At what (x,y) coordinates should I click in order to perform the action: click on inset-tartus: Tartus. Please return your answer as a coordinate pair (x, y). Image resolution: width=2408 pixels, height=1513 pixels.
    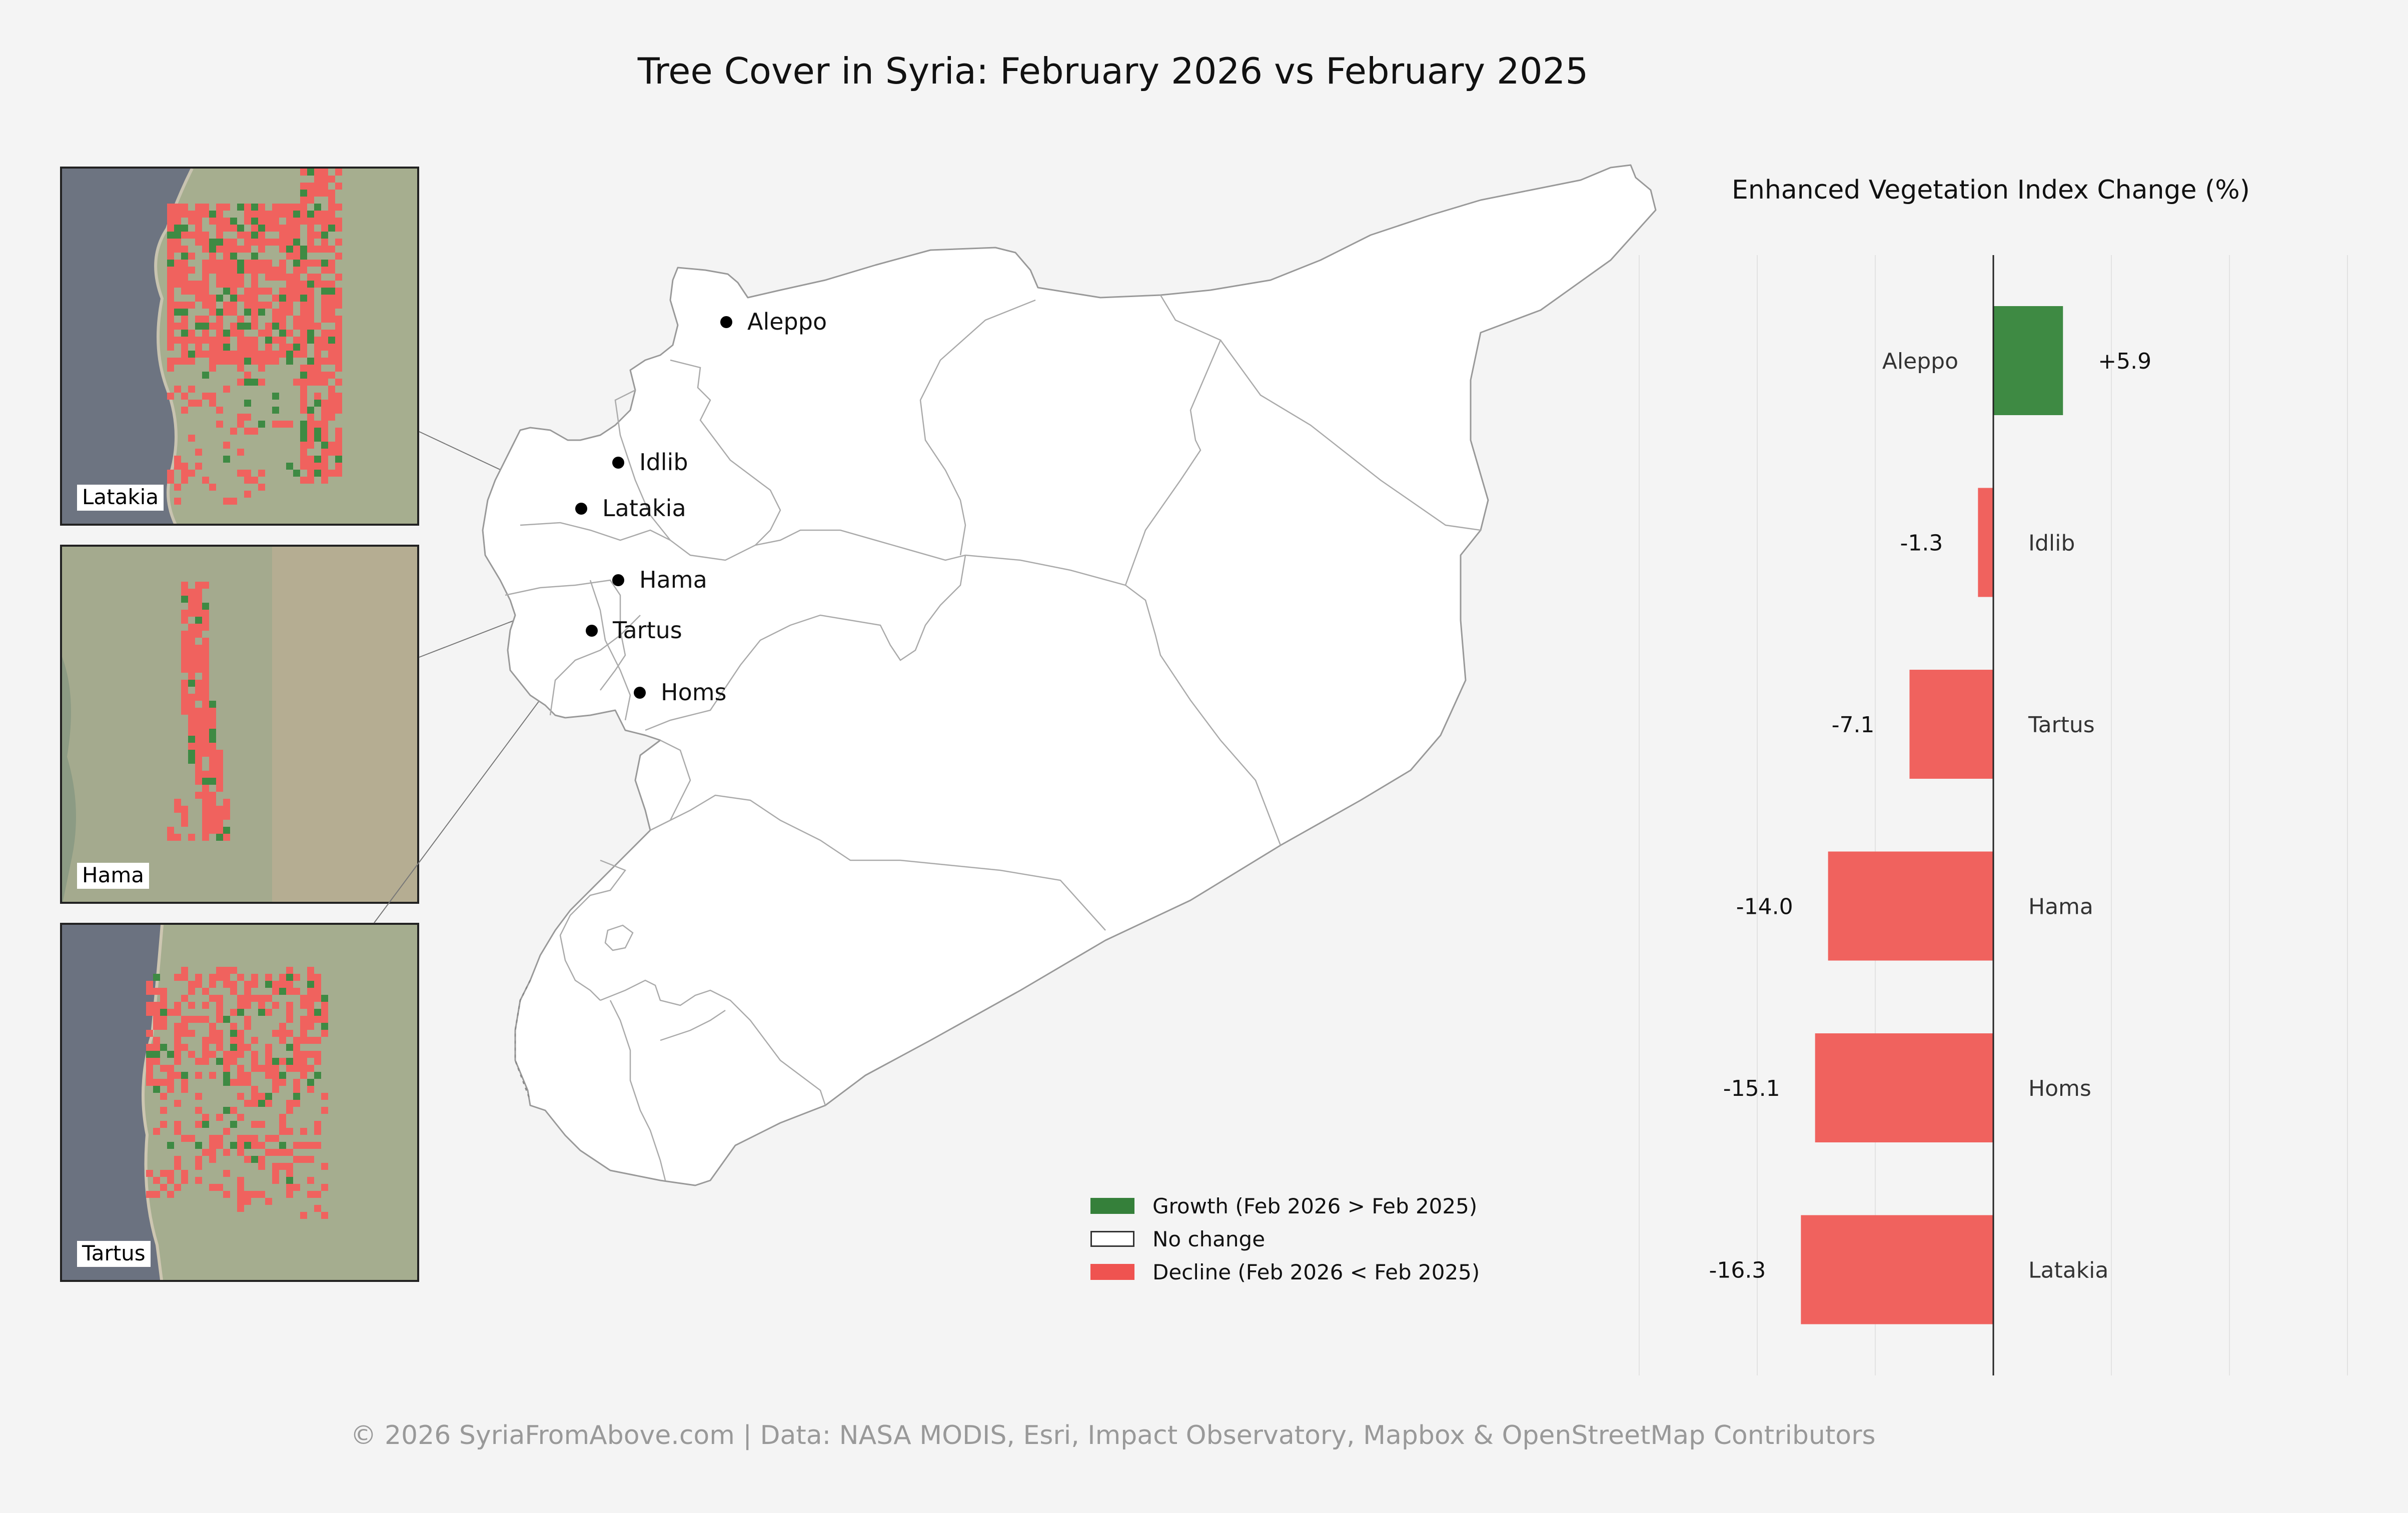
    Looking at the image, I should click on (239, 1102).